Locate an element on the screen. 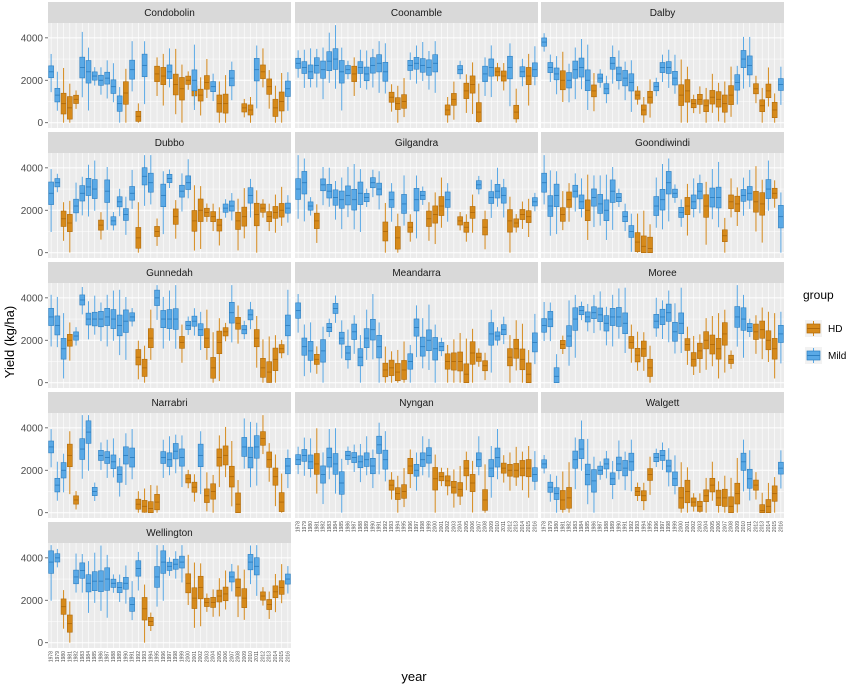  facet-title: Coonamble is located at coordinates (417, 13).